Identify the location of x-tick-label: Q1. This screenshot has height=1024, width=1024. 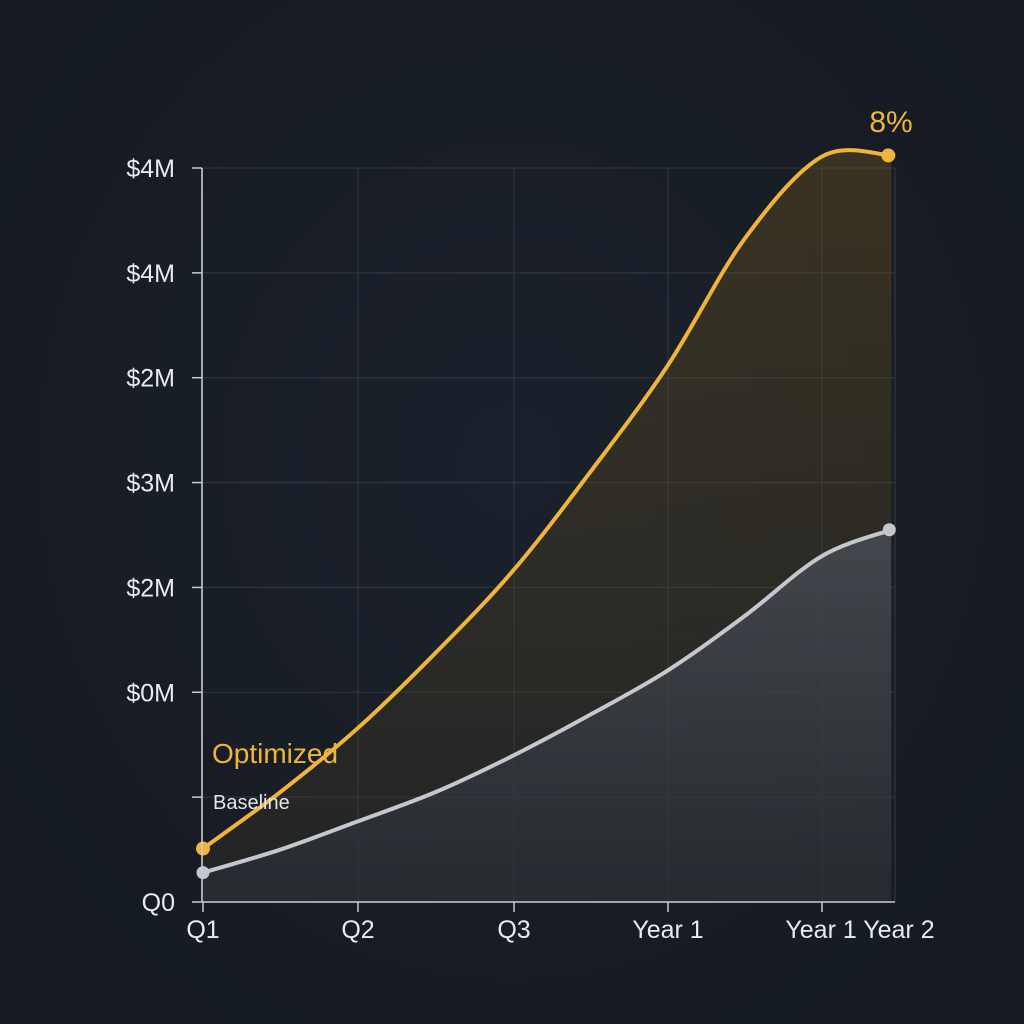
(202, 930).